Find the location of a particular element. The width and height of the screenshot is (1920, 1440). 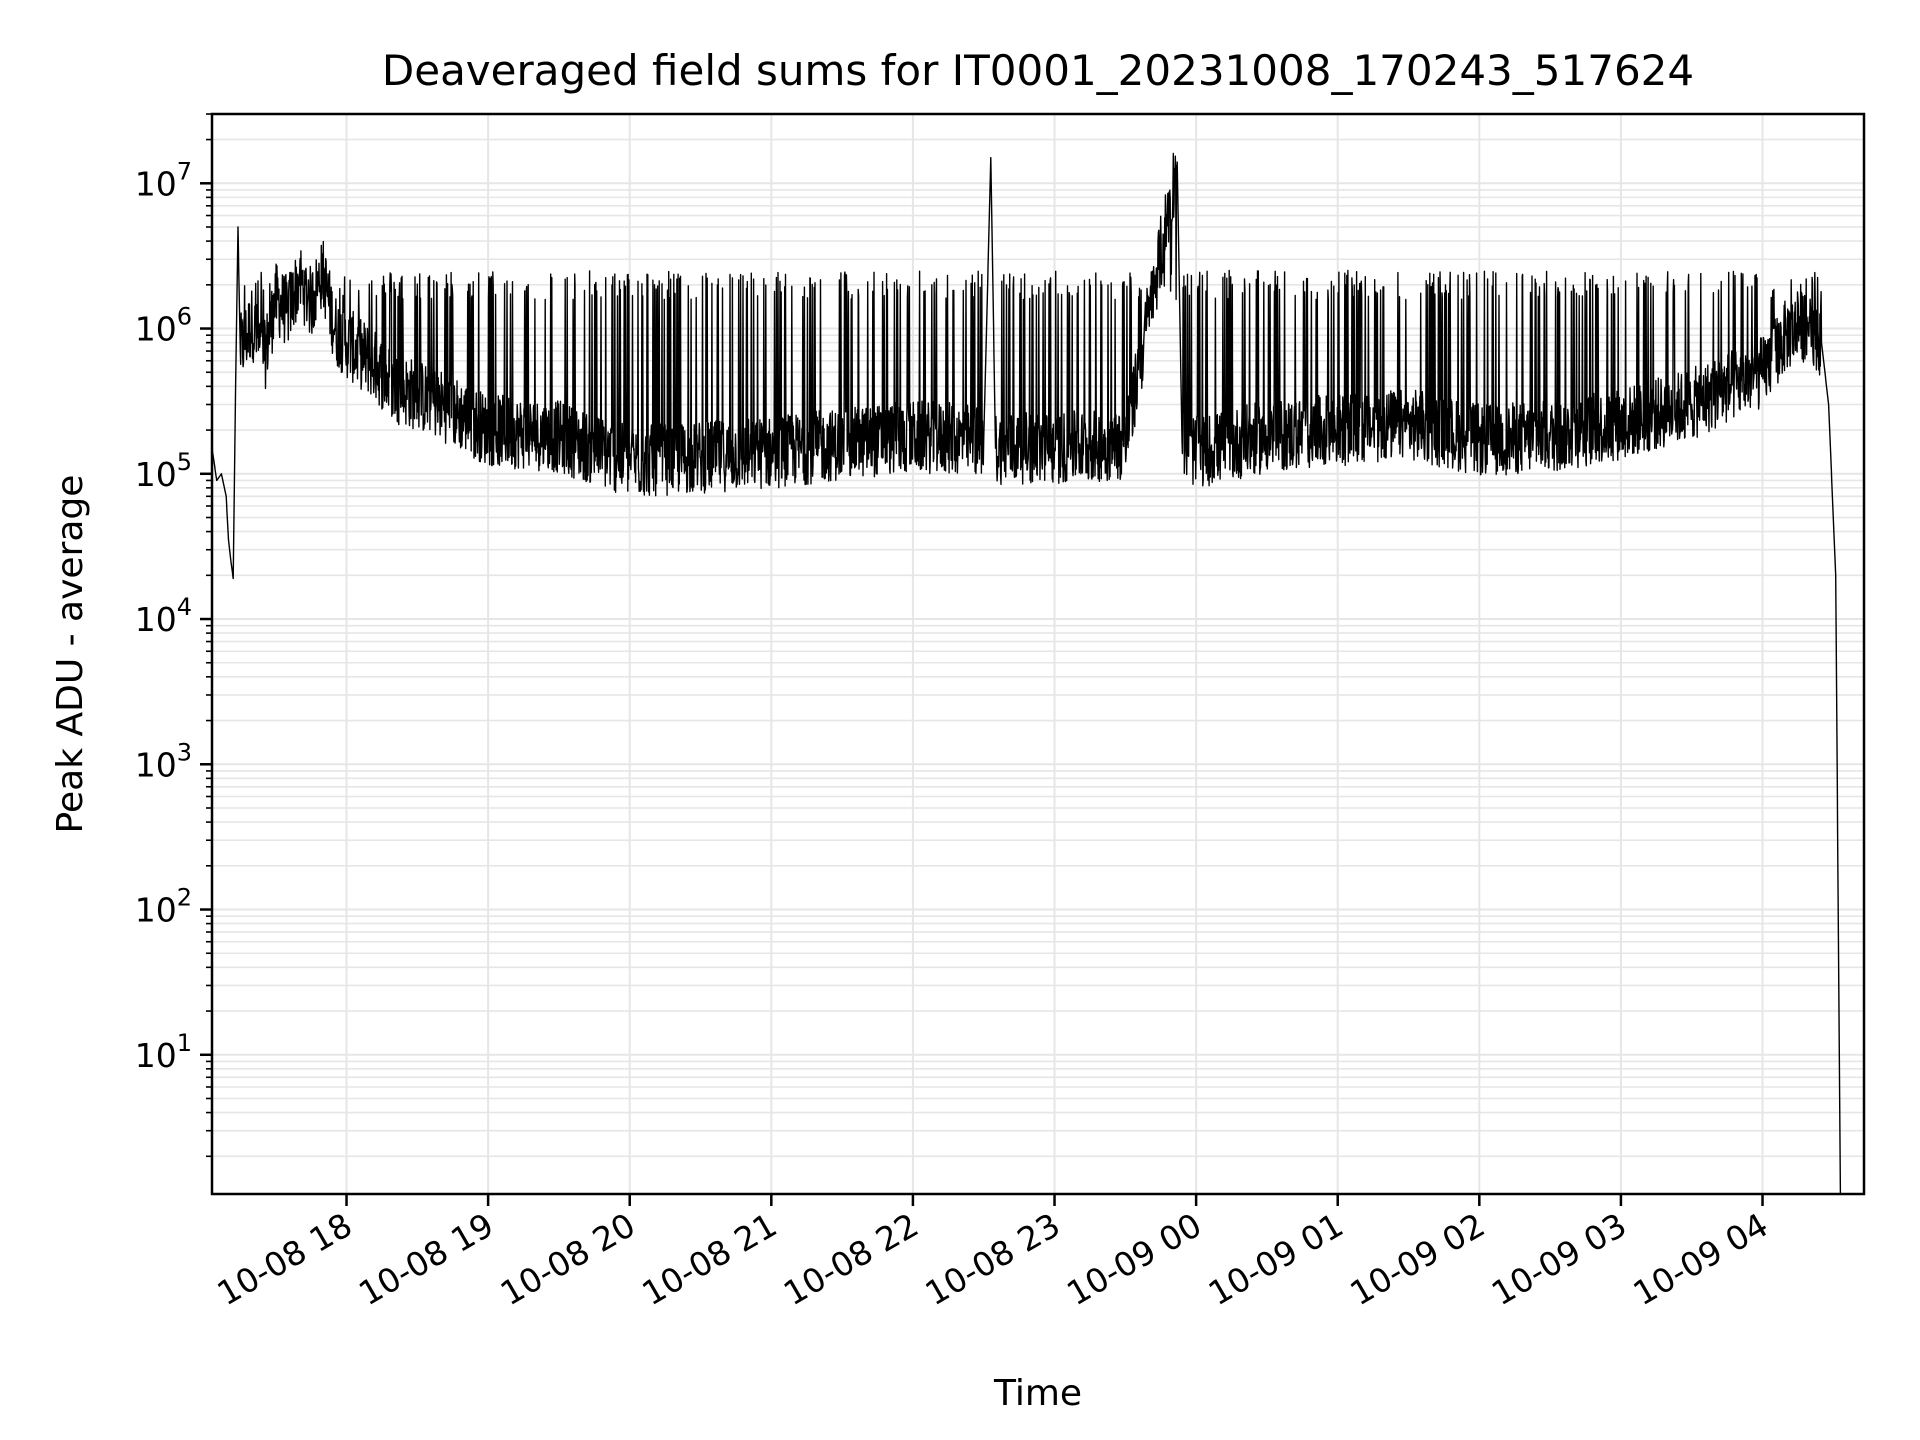

y-axis-label: Peak ADU - average is located at coordinates (70, 654).